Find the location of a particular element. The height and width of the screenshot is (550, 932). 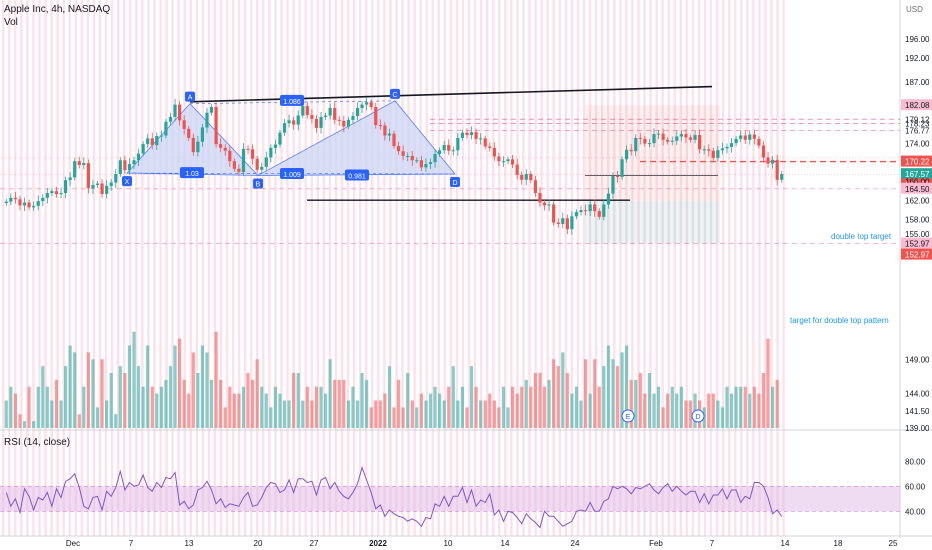

double-top-pattern-target-label: target for double top pattern is located at coordinates (839, 320).